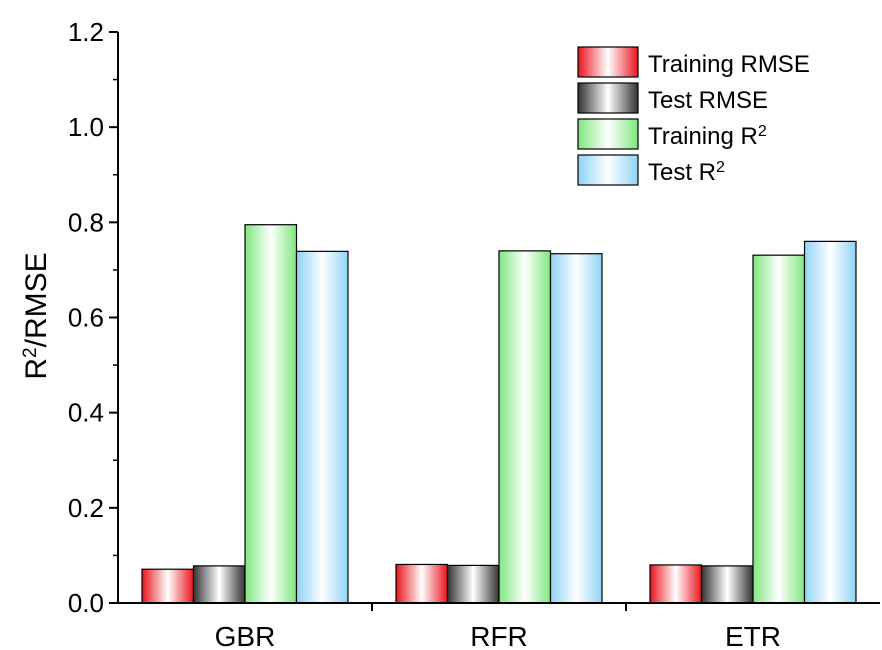 The height and width of the screenshot is (650, 882). What do you see at coordinates (703, 136) in the screenshot?
I see `legend-label-text: Training R` at bounding box center [703, 136].